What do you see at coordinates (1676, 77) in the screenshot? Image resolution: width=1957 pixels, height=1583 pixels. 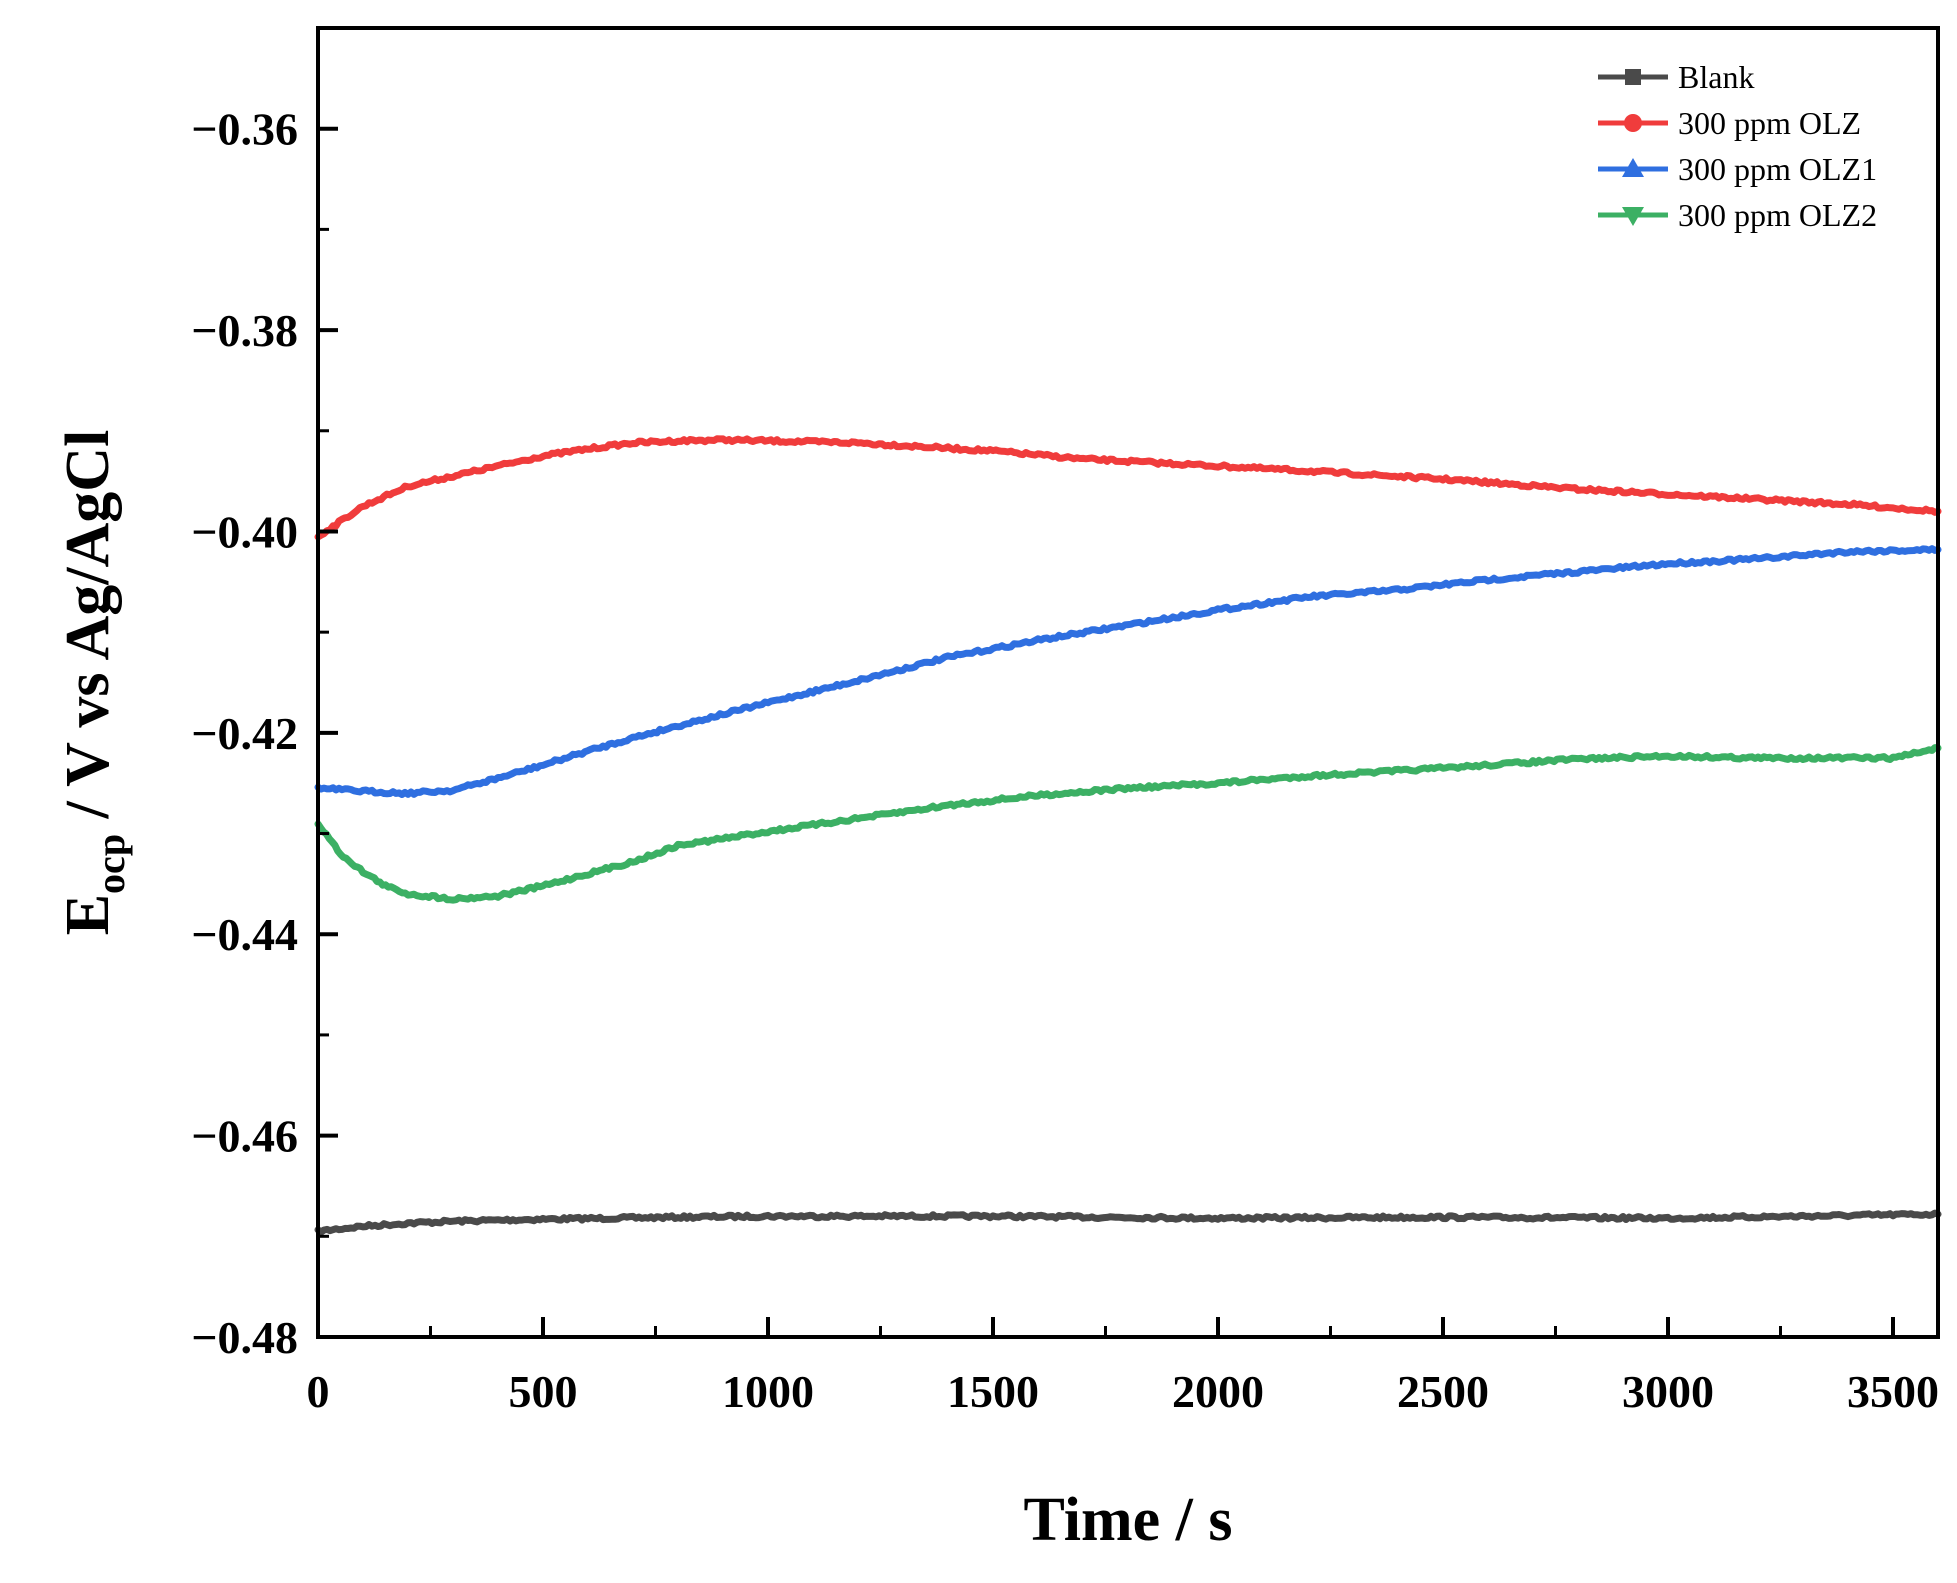 I see `legend-item: Blank` at bounding box center [1676, 77].